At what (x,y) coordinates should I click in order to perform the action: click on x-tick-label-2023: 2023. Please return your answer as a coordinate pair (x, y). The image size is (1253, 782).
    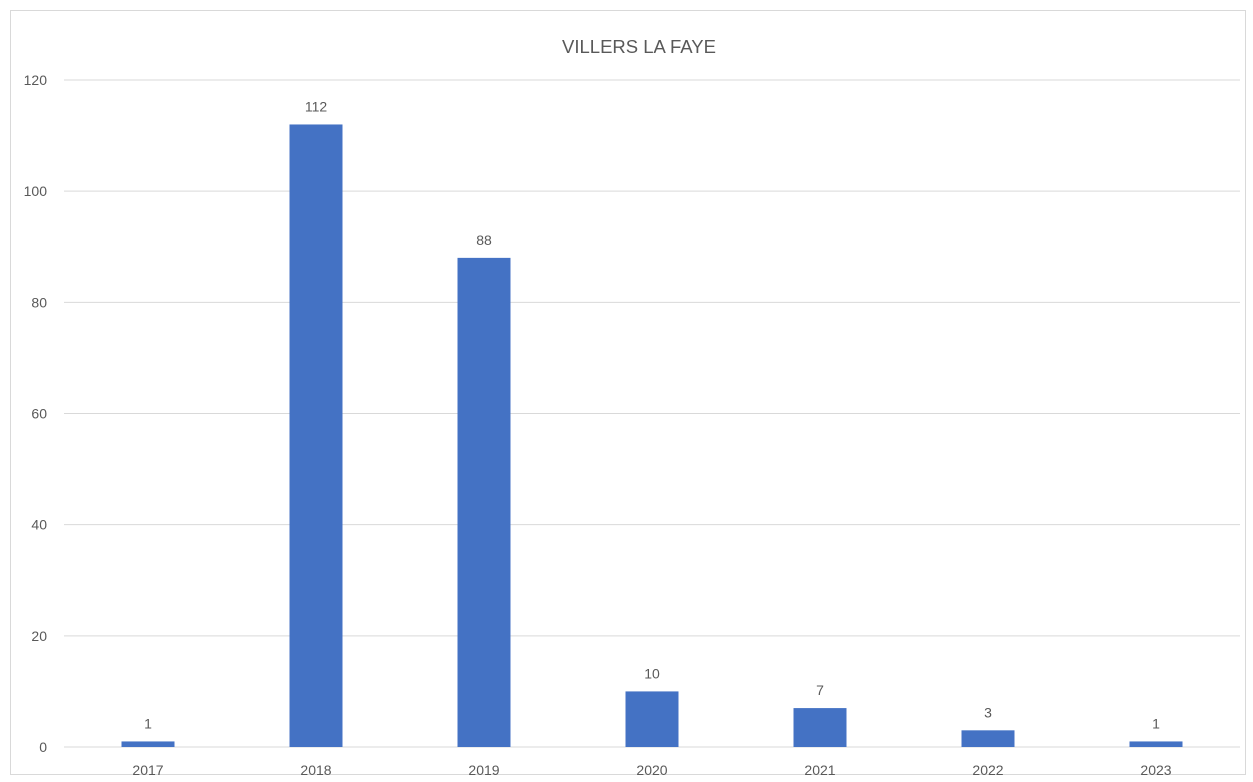
    Looking at the image, I should click on (1155, 770).